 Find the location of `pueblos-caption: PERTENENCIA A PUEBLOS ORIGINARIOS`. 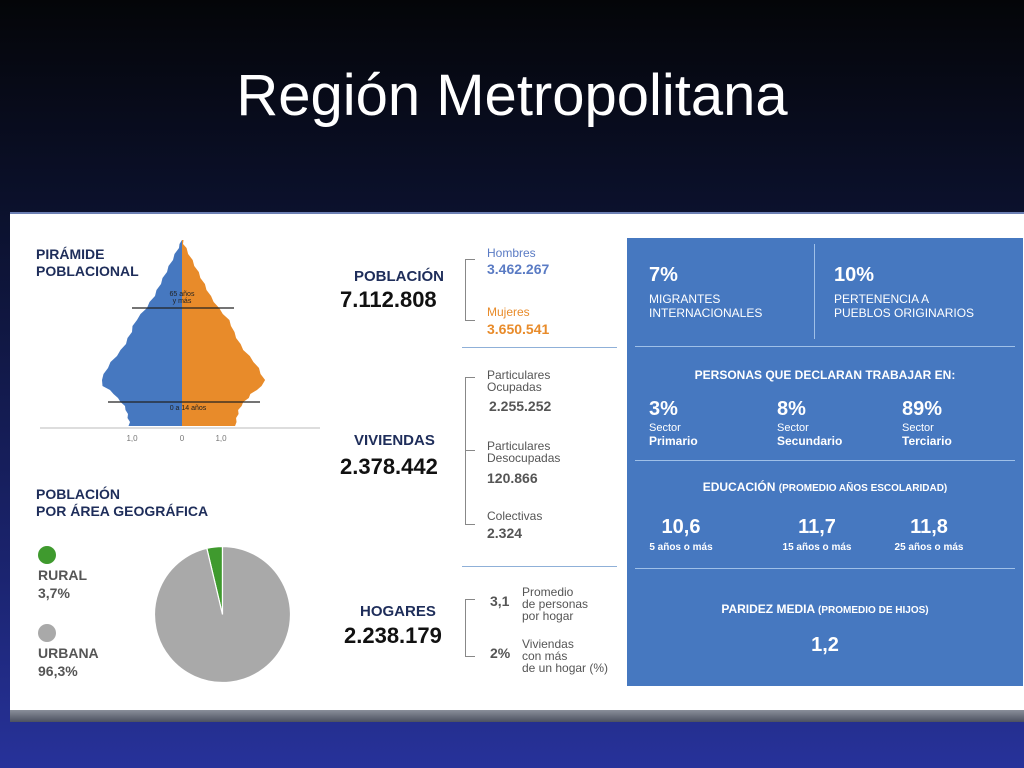

pueblos-caption: PERTENENCIA A PUEBLOS ORIGINARIOS is located at coordinates (904, 306).